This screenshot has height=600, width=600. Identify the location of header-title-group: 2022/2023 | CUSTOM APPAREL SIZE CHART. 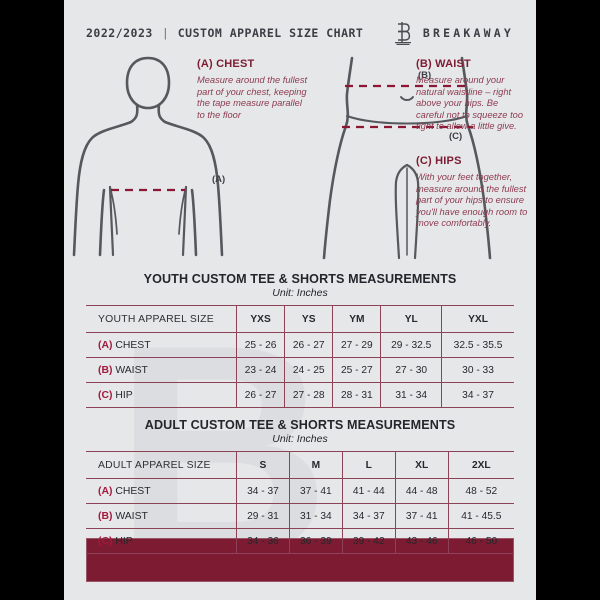
(224, 33).